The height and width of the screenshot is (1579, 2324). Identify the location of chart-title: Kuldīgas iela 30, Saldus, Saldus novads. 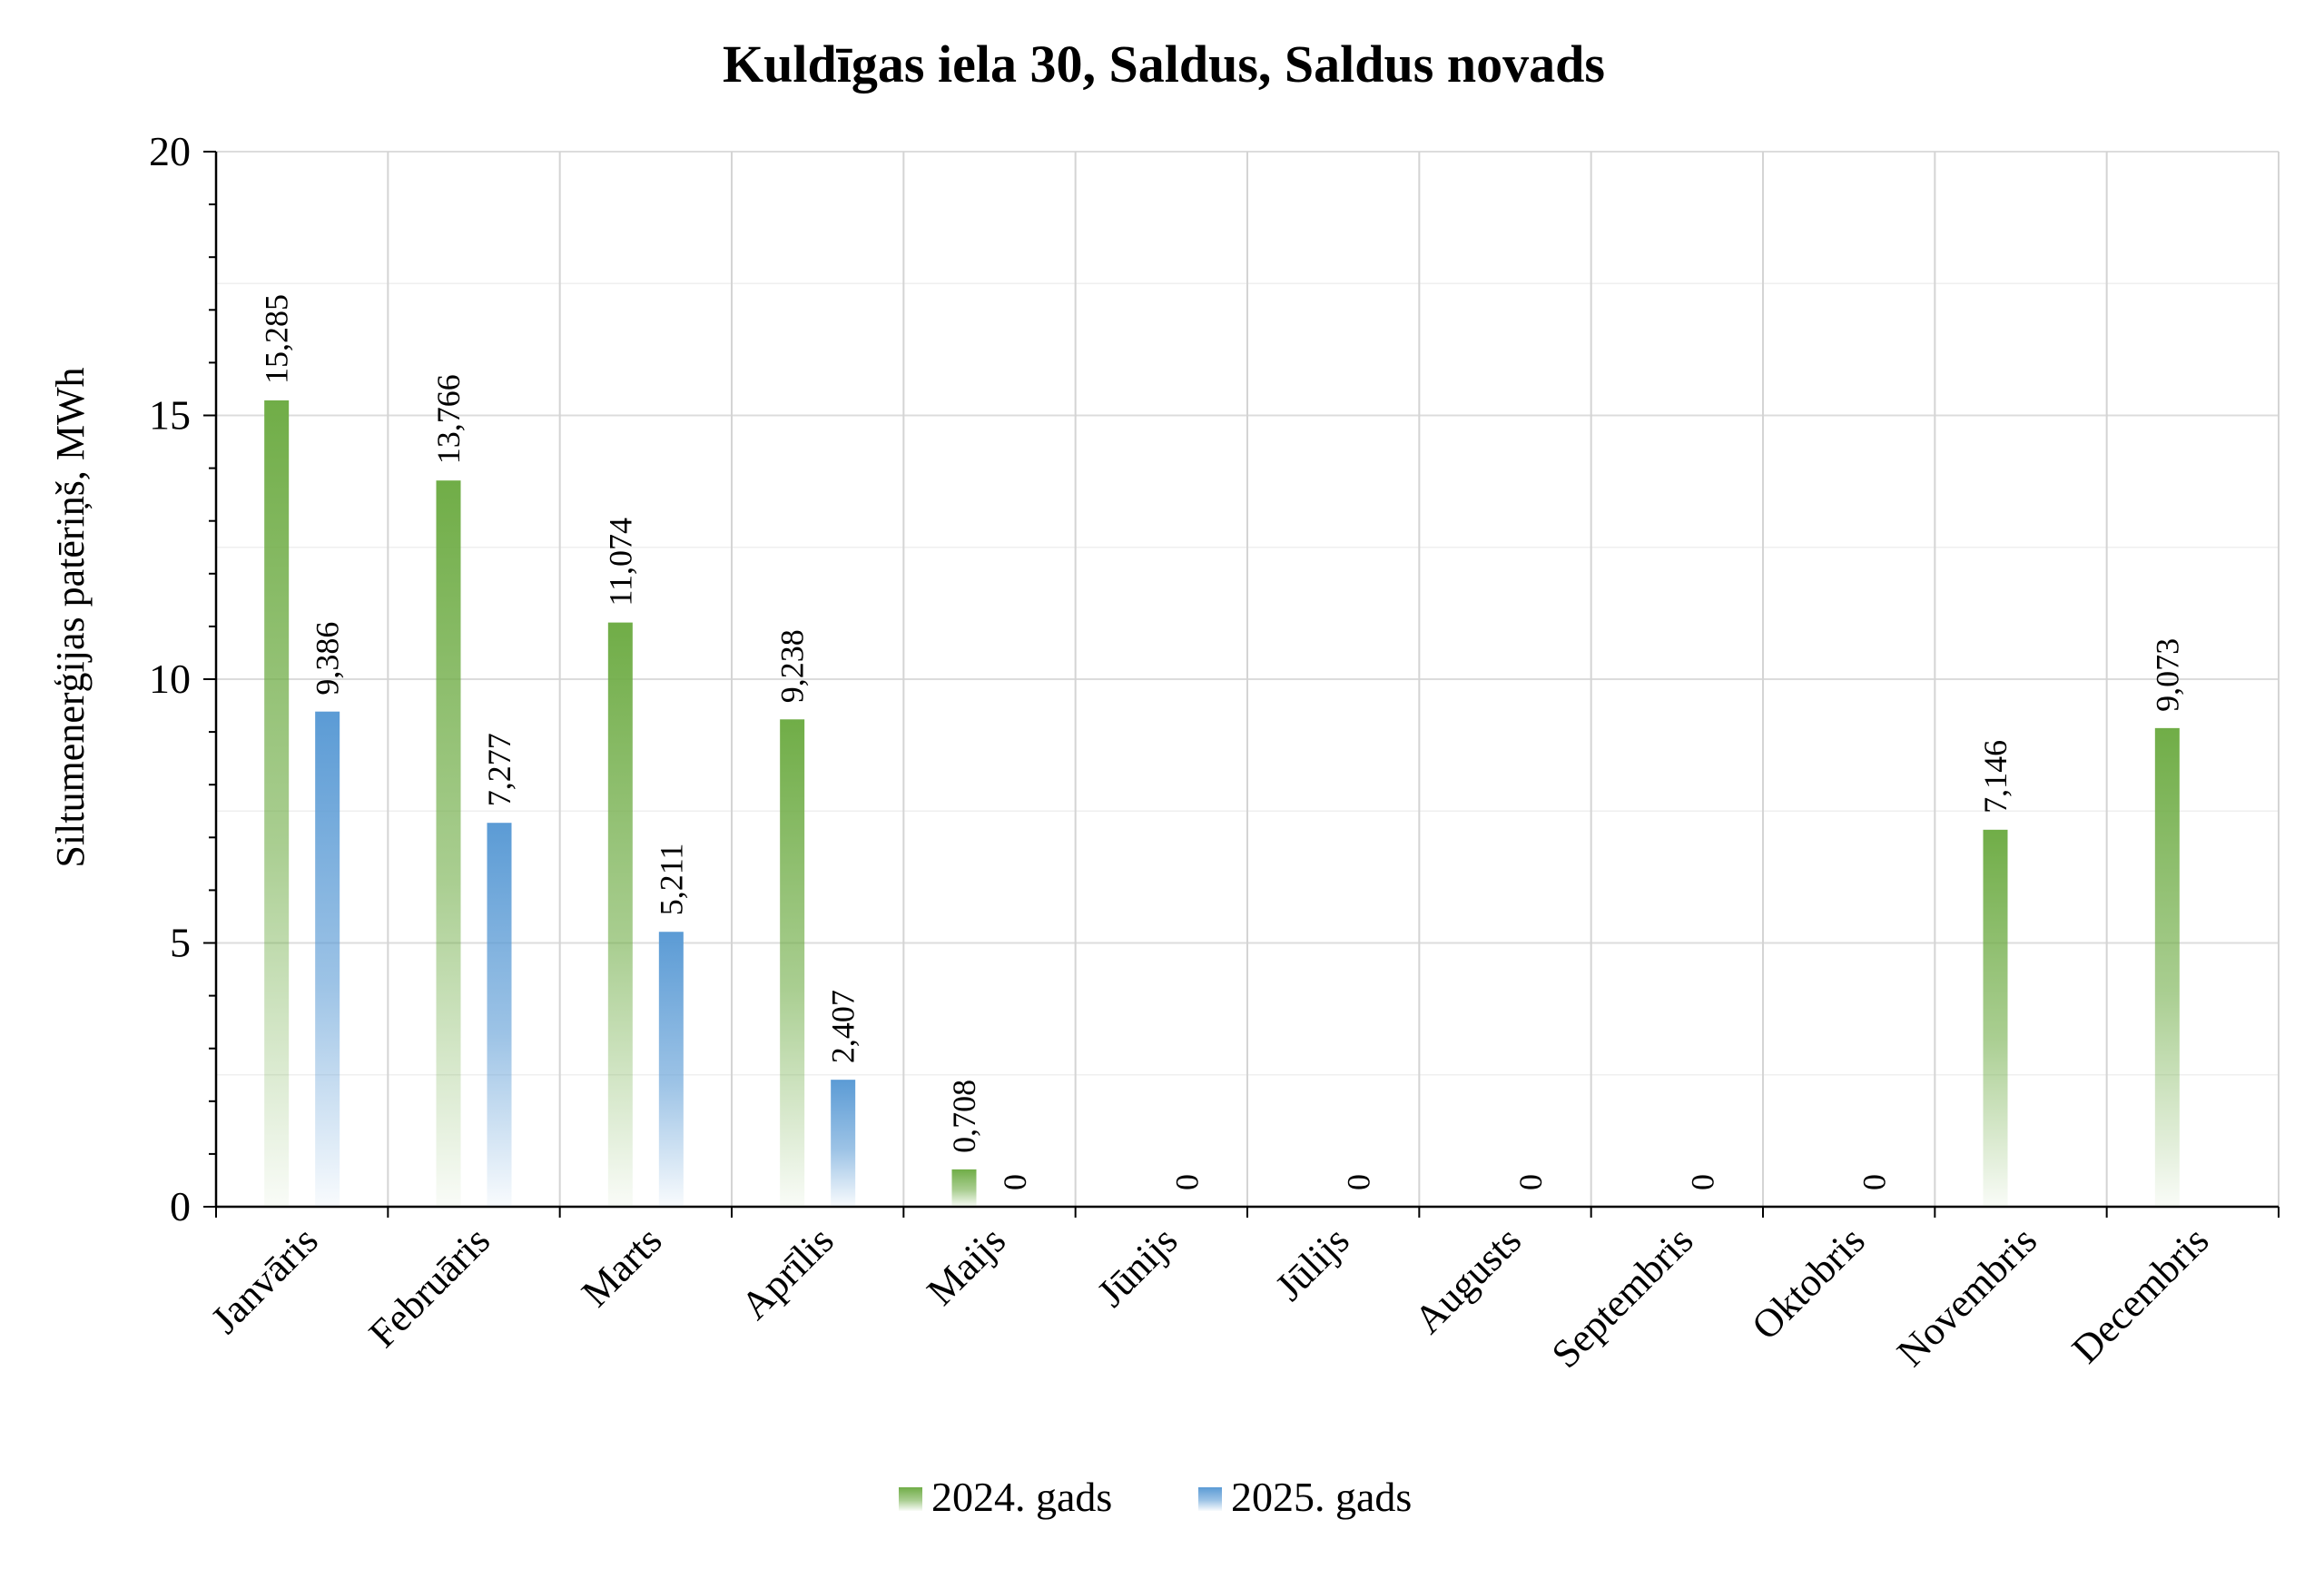
(1164, 64).